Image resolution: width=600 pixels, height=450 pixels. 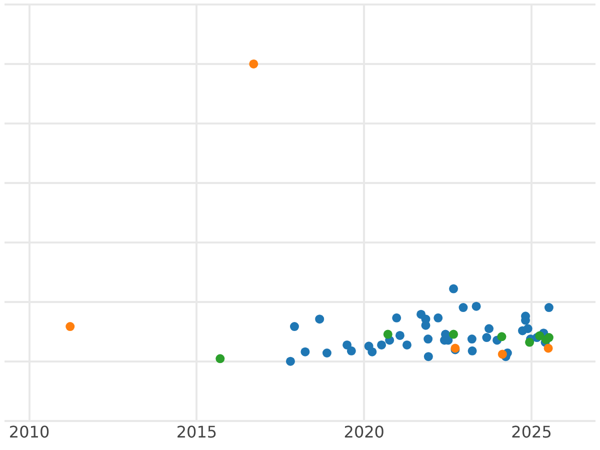 What do you see at coordinates (29, 432) in the screenshot?
I see `x-tick-label: 2010` at bounding box center [29, 432].